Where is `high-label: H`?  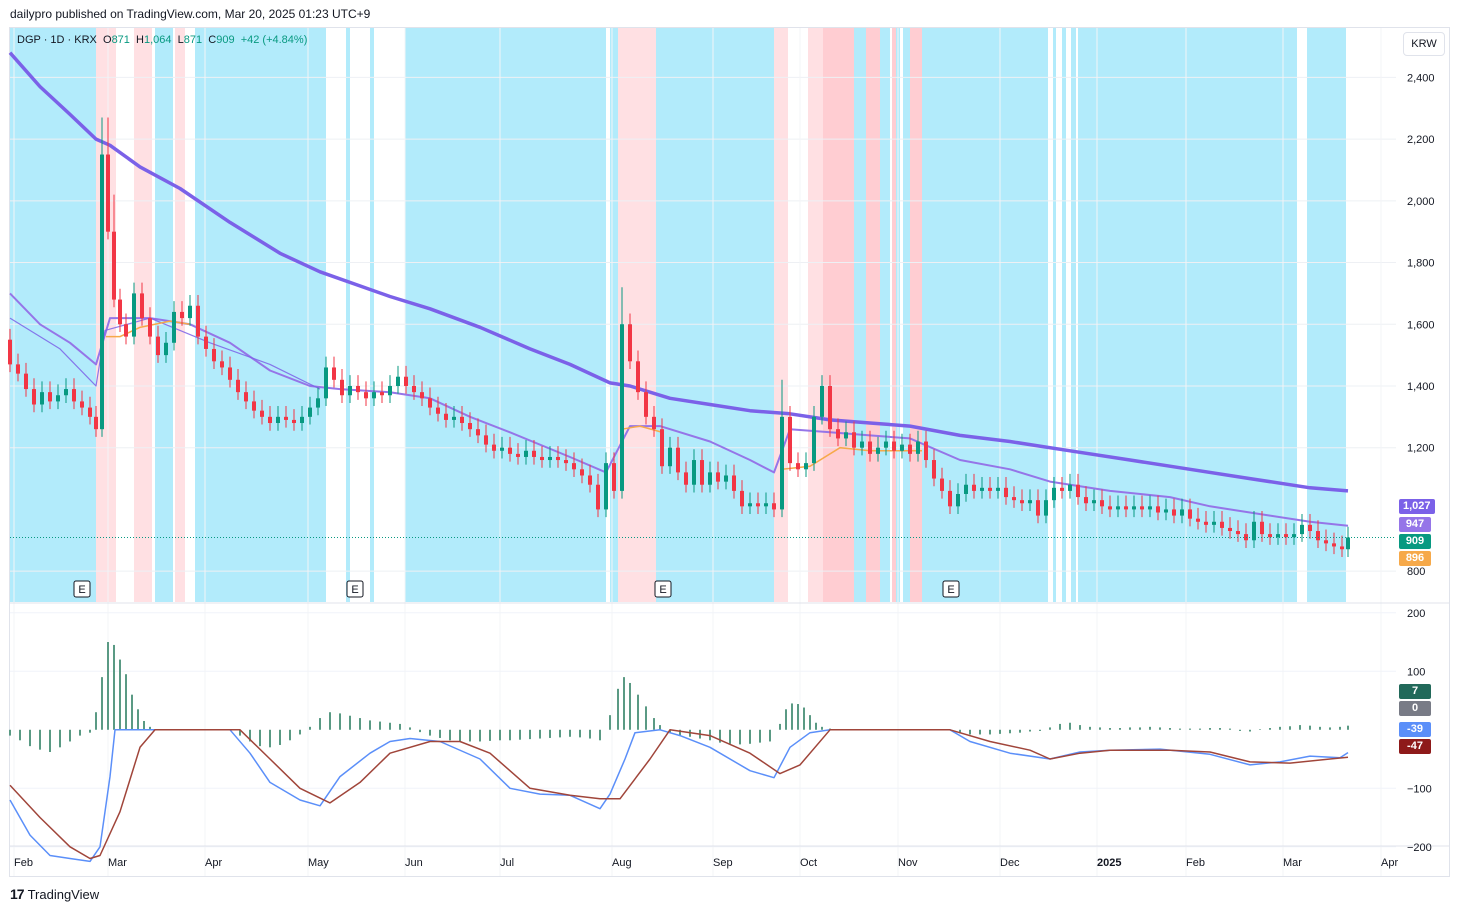
high-label: H is located at coordinates (140, 40).